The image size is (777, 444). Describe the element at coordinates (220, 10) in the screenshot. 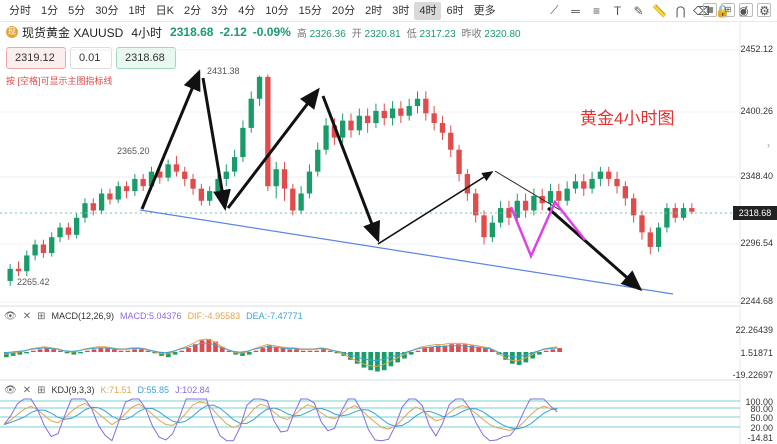

I see `timeframe-tab: 3分` at that location.